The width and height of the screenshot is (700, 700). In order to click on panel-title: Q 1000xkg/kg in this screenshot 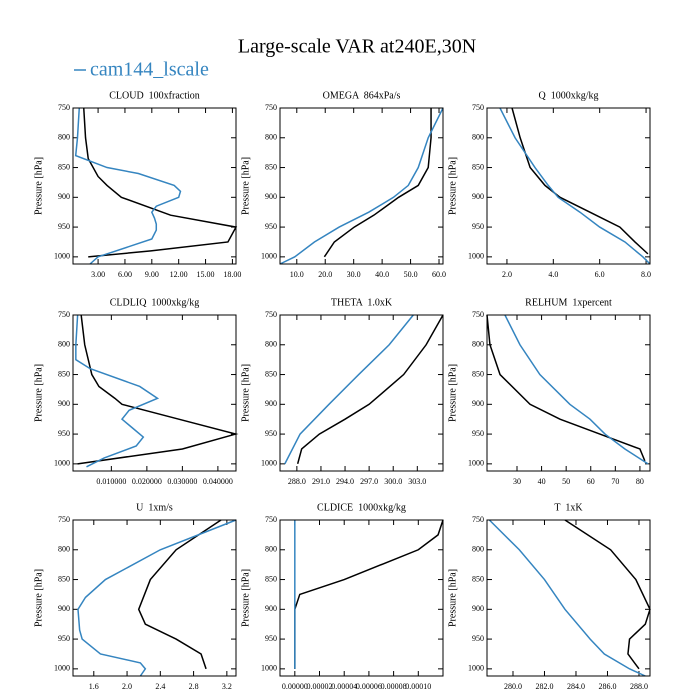, I will do `click(569, 95)`.